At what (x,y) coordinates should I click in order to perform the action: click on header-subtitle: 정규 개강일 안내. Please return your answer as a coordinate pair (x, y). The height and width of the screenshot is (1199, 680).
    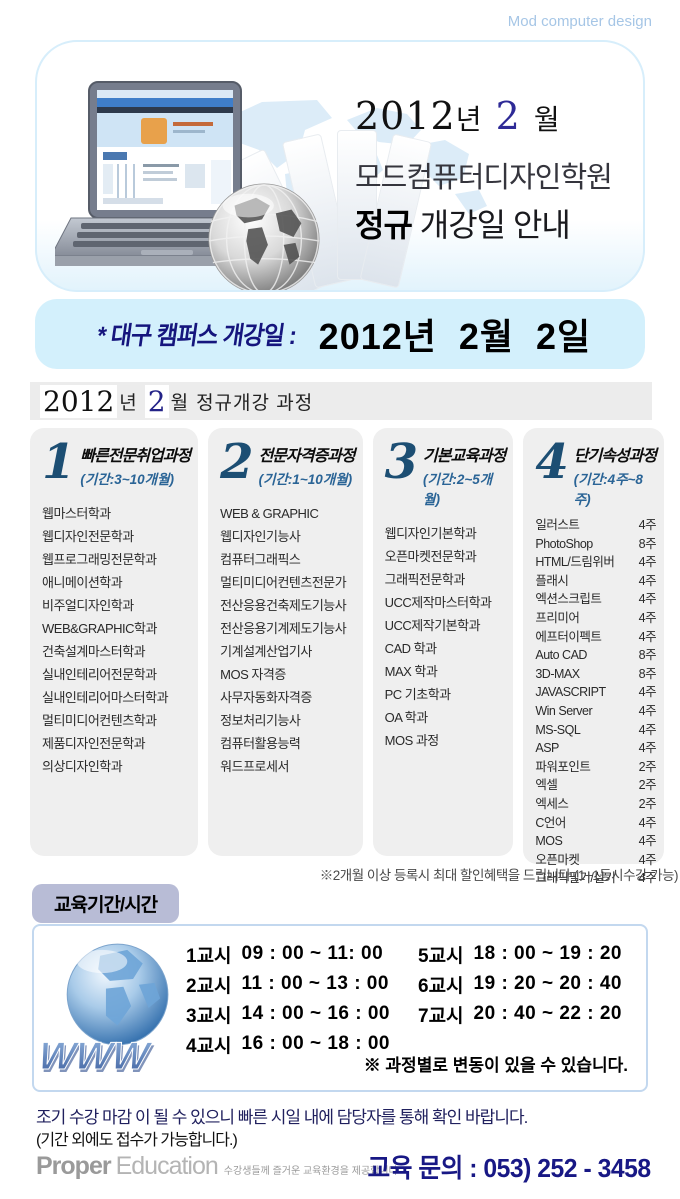
    Looking at the image, I should click on (497, 223).